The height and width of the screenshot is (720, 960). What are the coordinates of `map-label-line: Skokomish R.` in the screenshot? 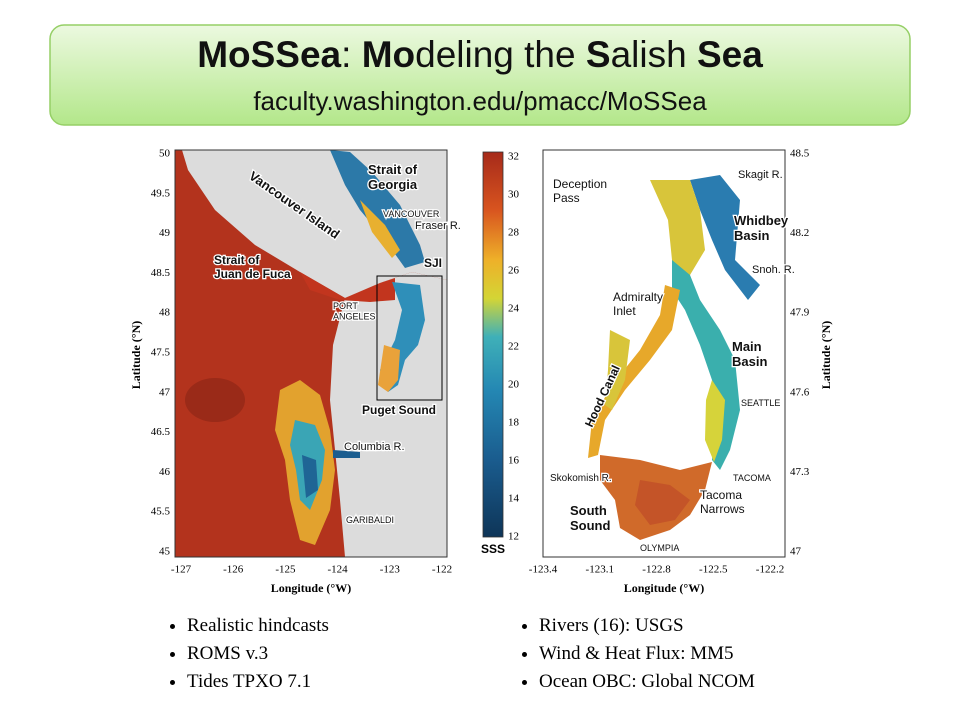 It's located at (581, 478).